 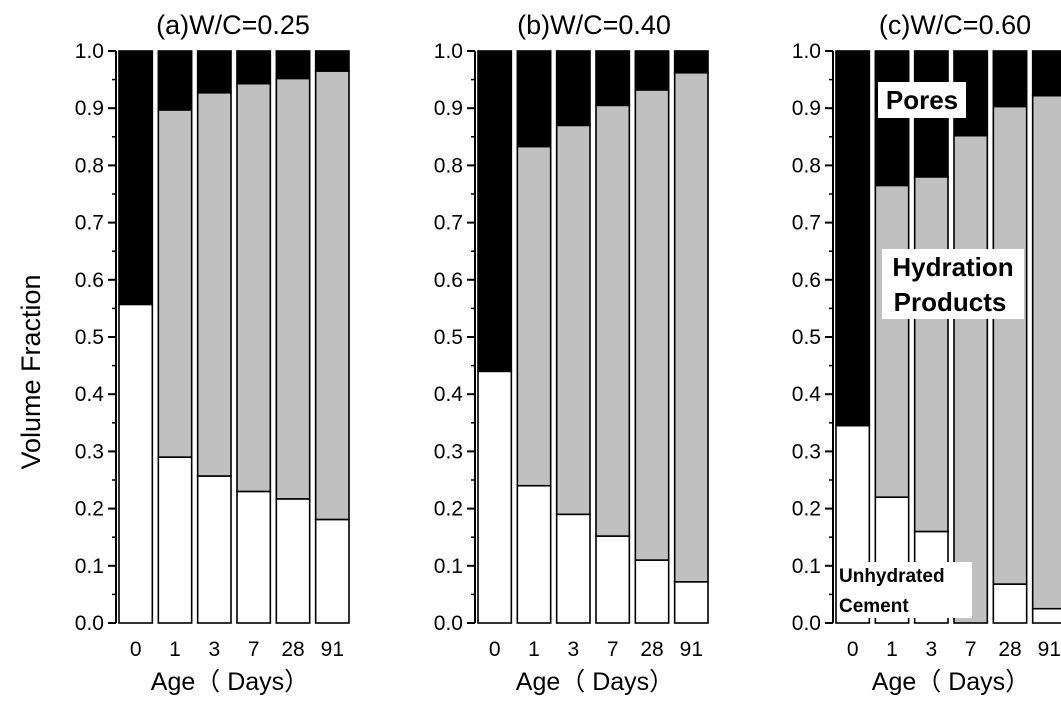 What do you see at coordinates (892, 649) in the screenshot?
I see `panel-c-x-tick-label: 1` at bounding box center [892, 649].